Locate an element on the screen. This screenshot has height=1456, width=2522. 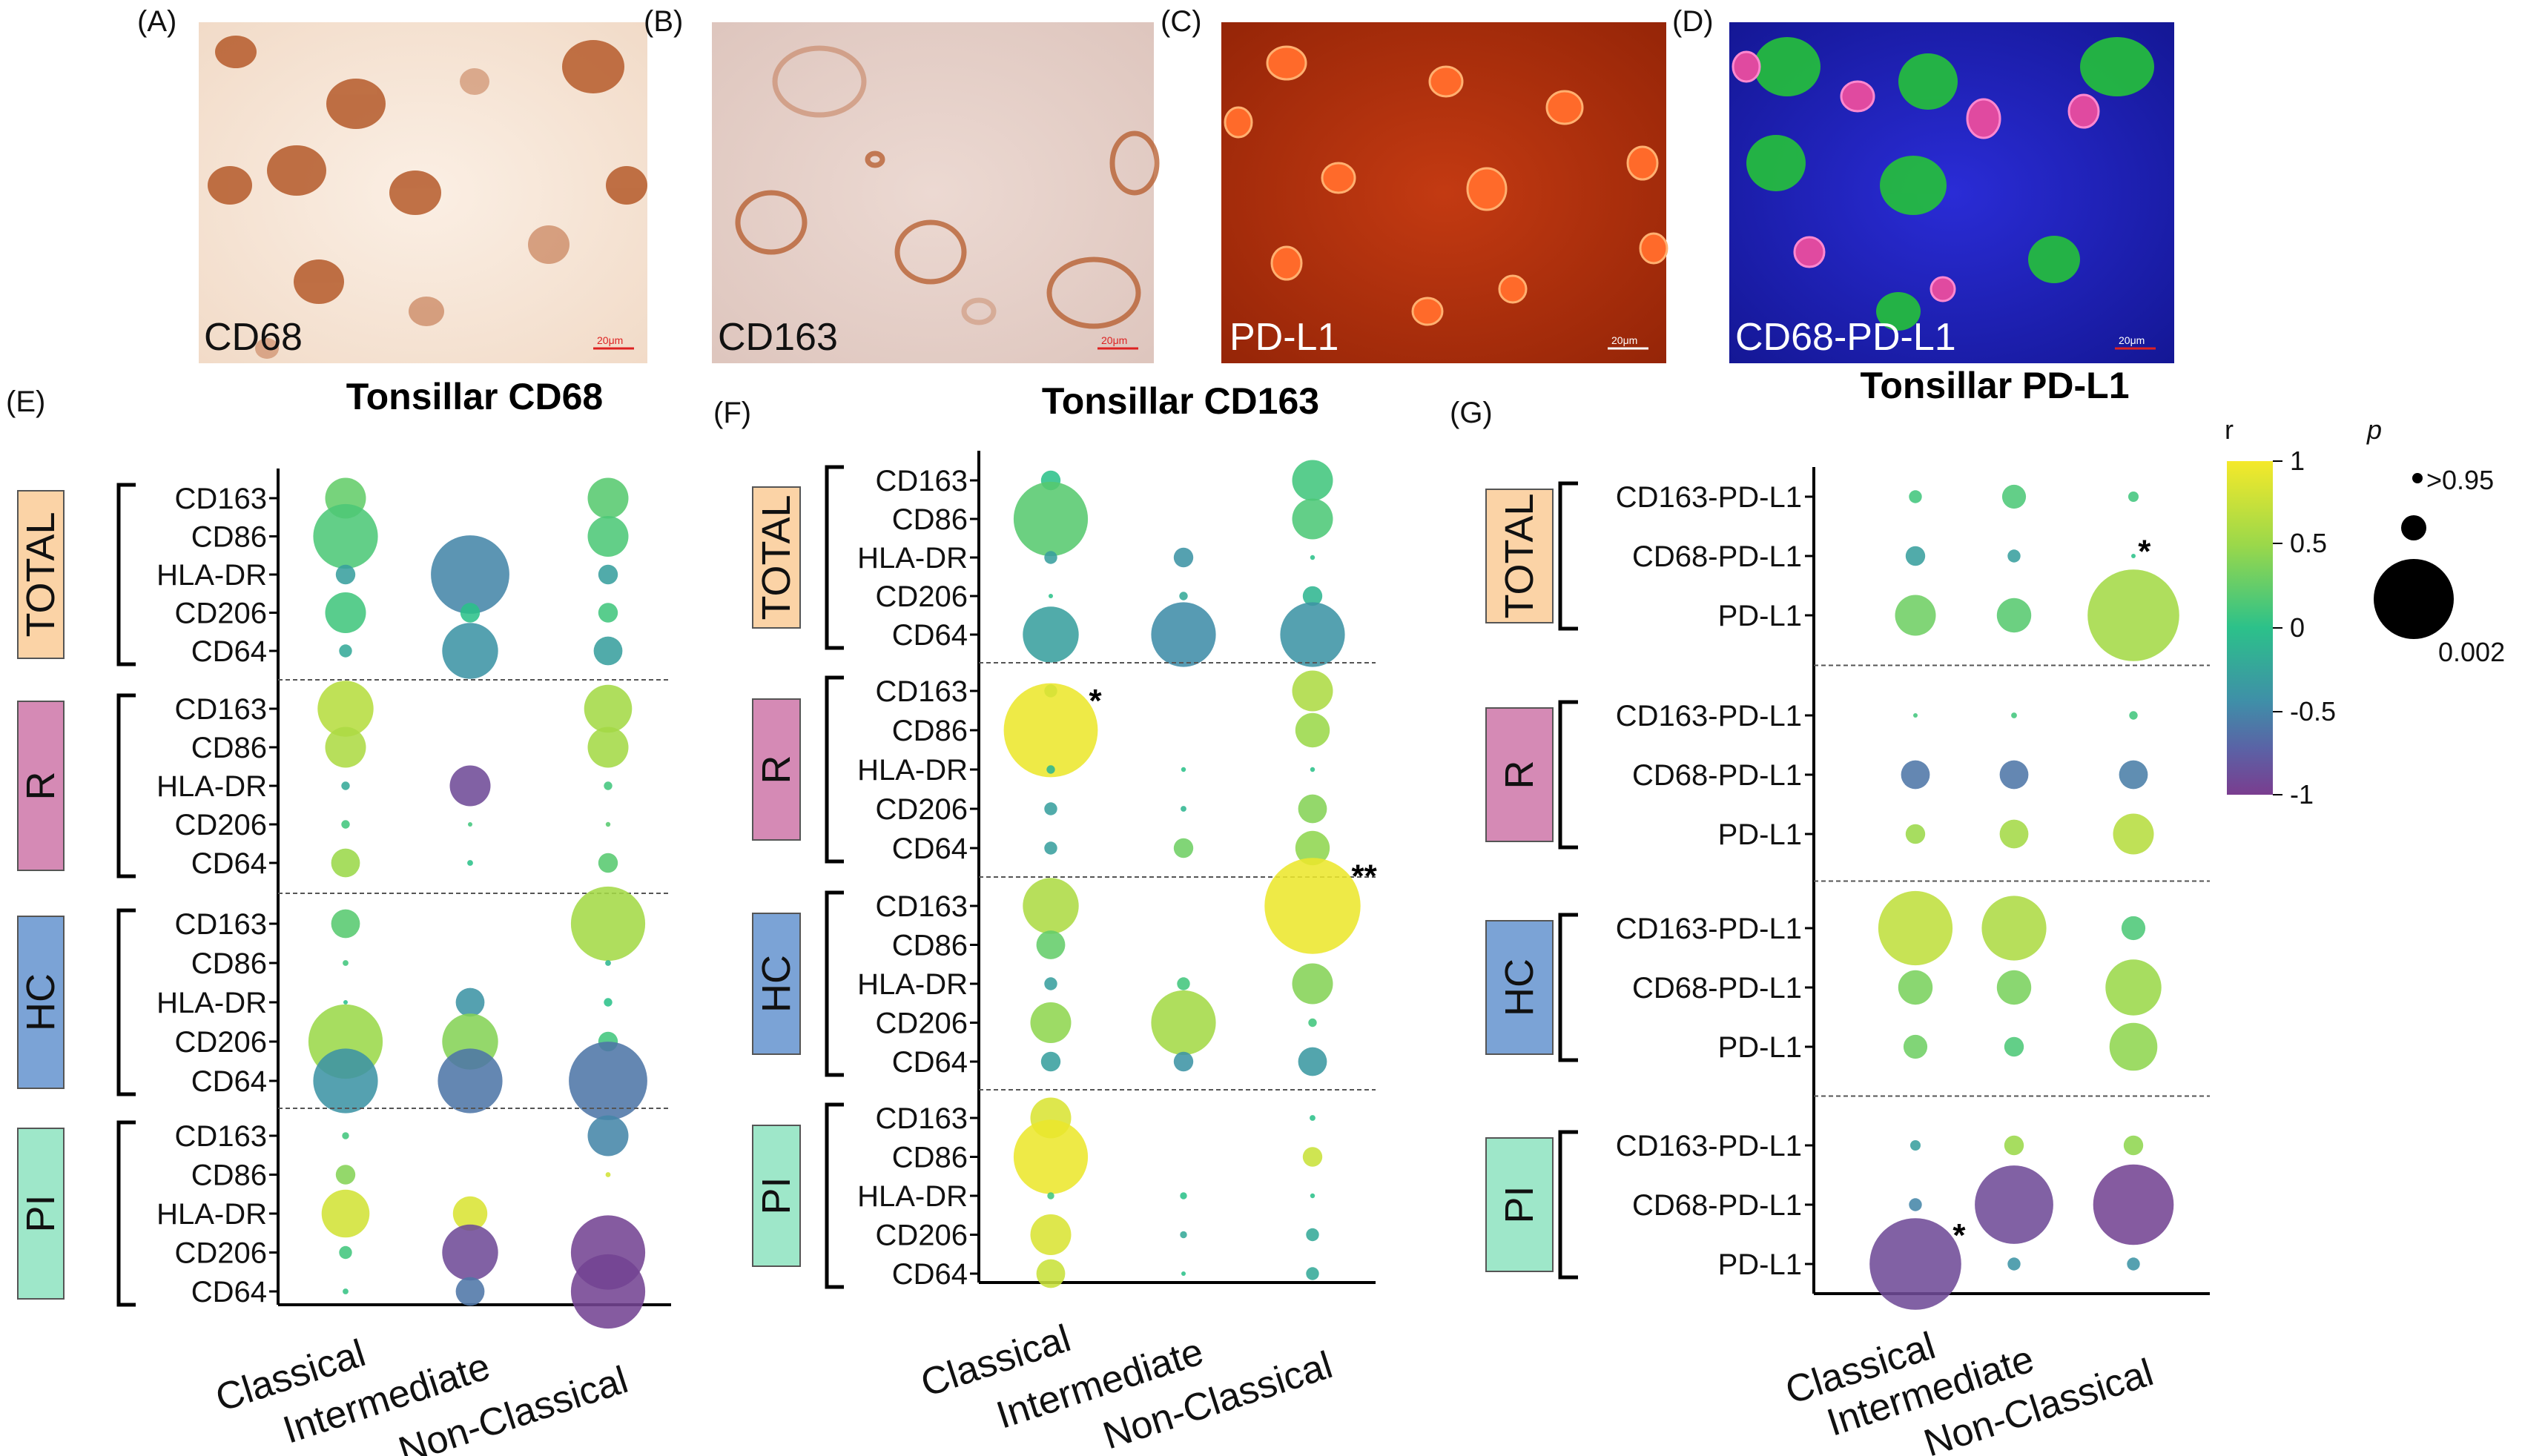
panel-label: (F) is located at coordinates (732, 413).